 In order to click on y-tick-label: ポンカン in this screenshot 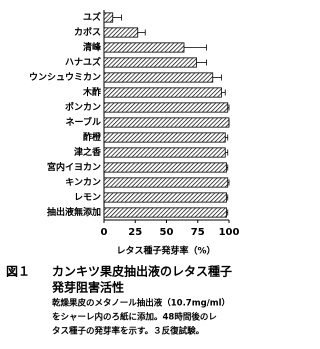, I will do `click(83, 107)`.